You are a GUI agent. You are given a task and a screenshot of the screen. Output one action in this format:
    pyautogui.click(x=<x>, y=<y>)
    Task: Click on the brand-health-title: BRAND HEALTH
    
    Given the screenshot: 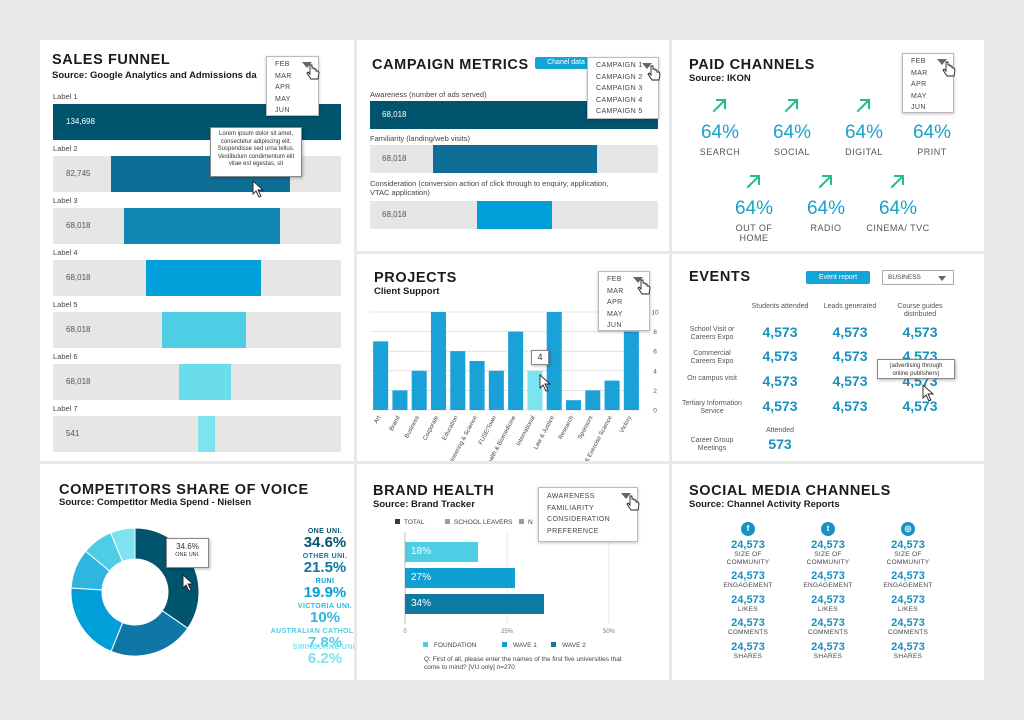 What is the action you would take?
    pyautogui.click(x=434, y=491)
    